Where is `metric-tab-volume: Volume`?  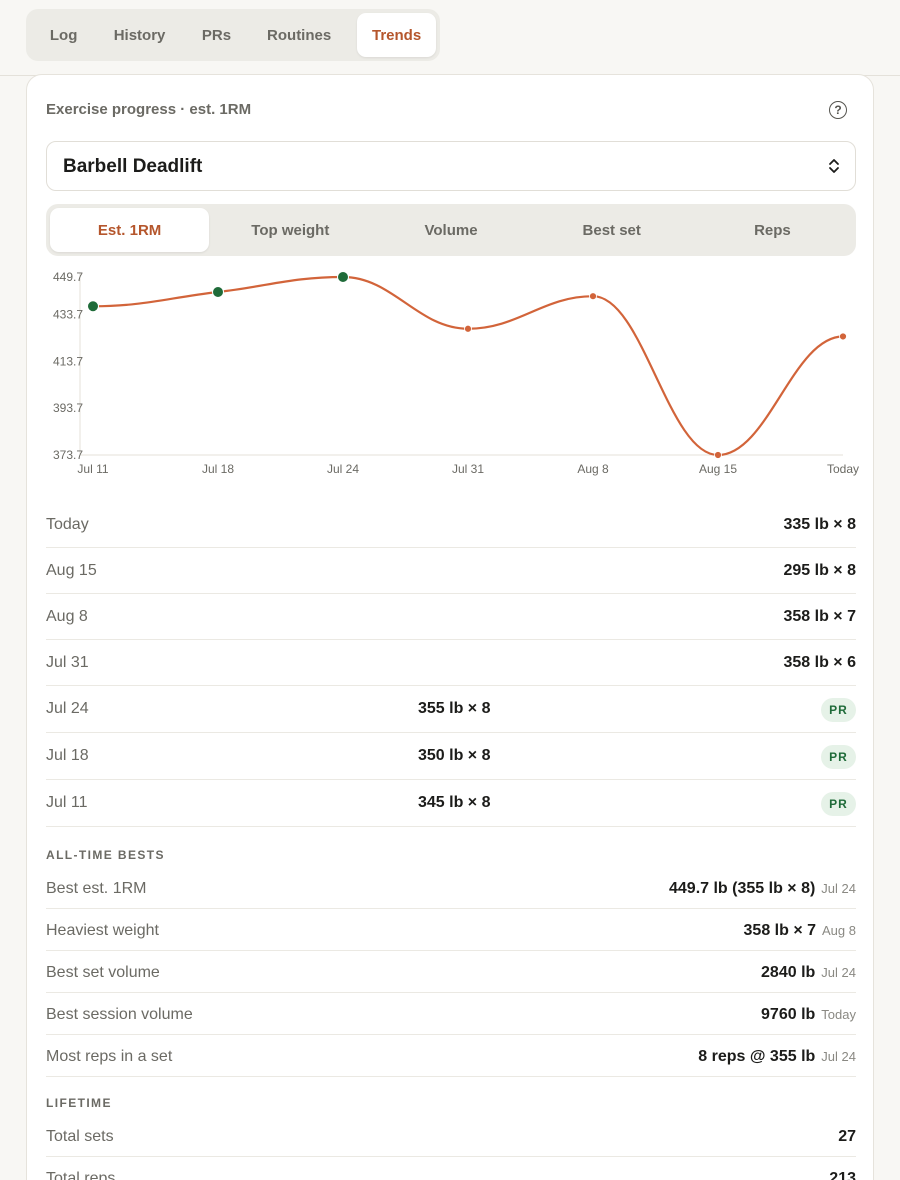
metric-tab-volume: Volume is located at coordinates (451, 230).